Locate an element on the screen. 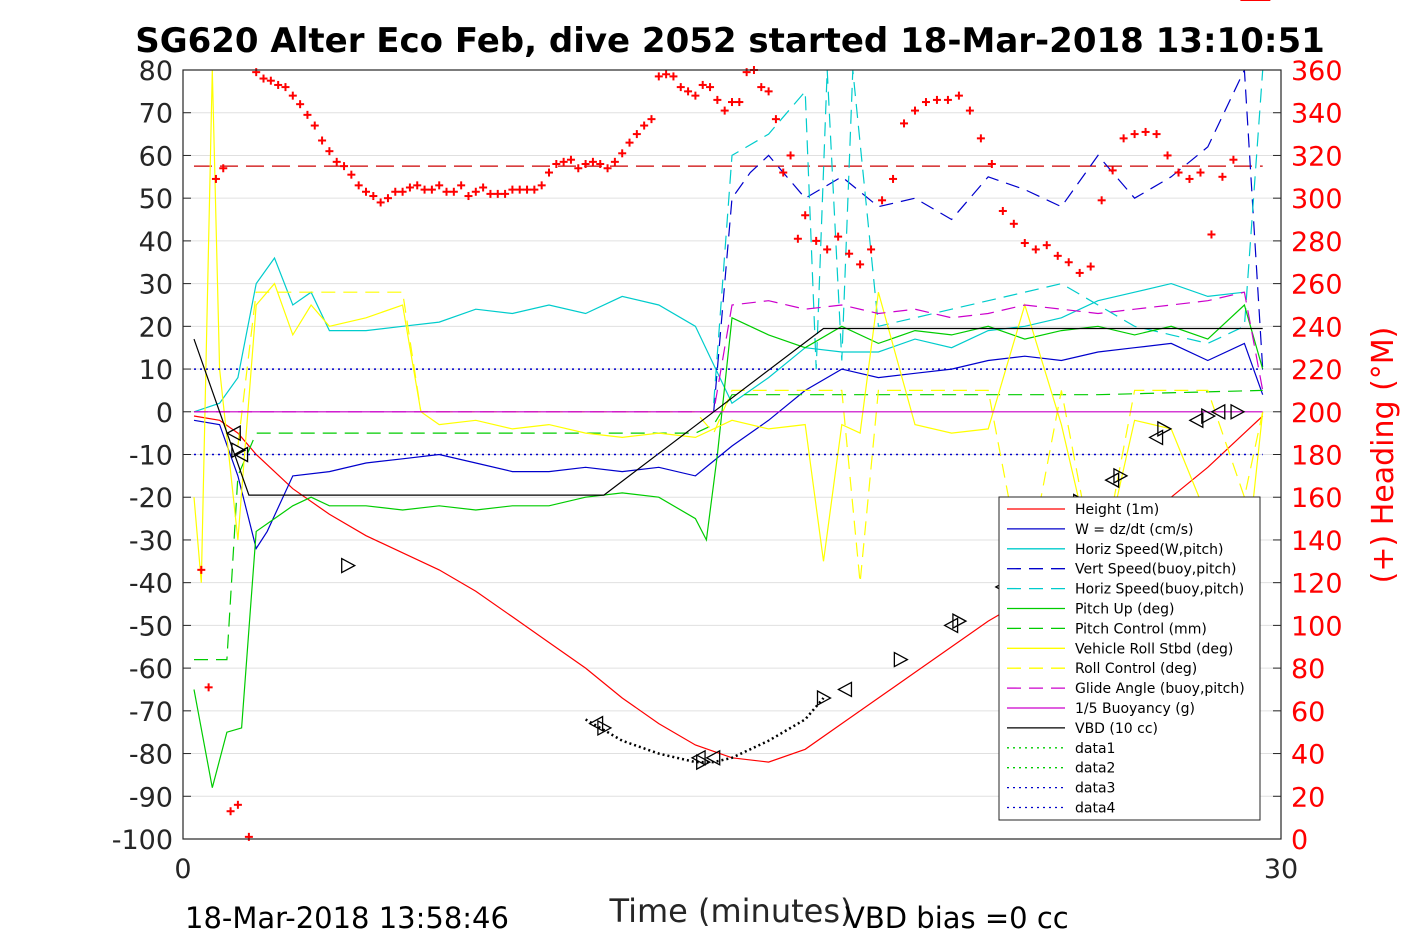 The image size is (1417, 945). y-tick-label: 60 is located at coordinates (156, 156).